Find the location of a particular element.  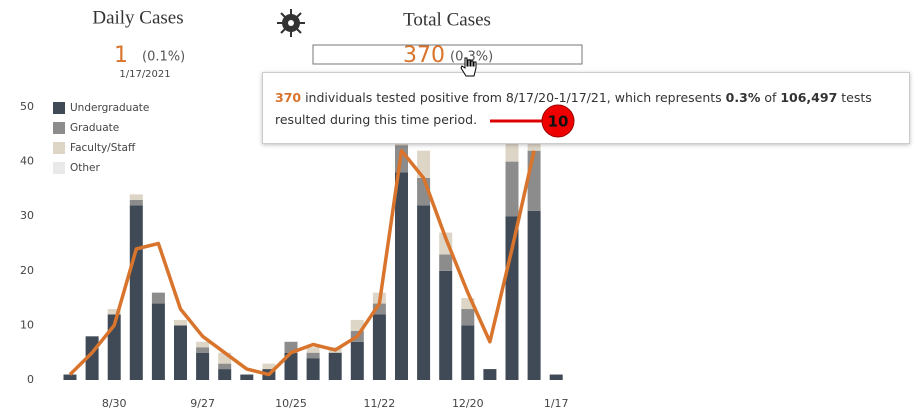

daily-value: 1 is located at coordinates (121, 55).